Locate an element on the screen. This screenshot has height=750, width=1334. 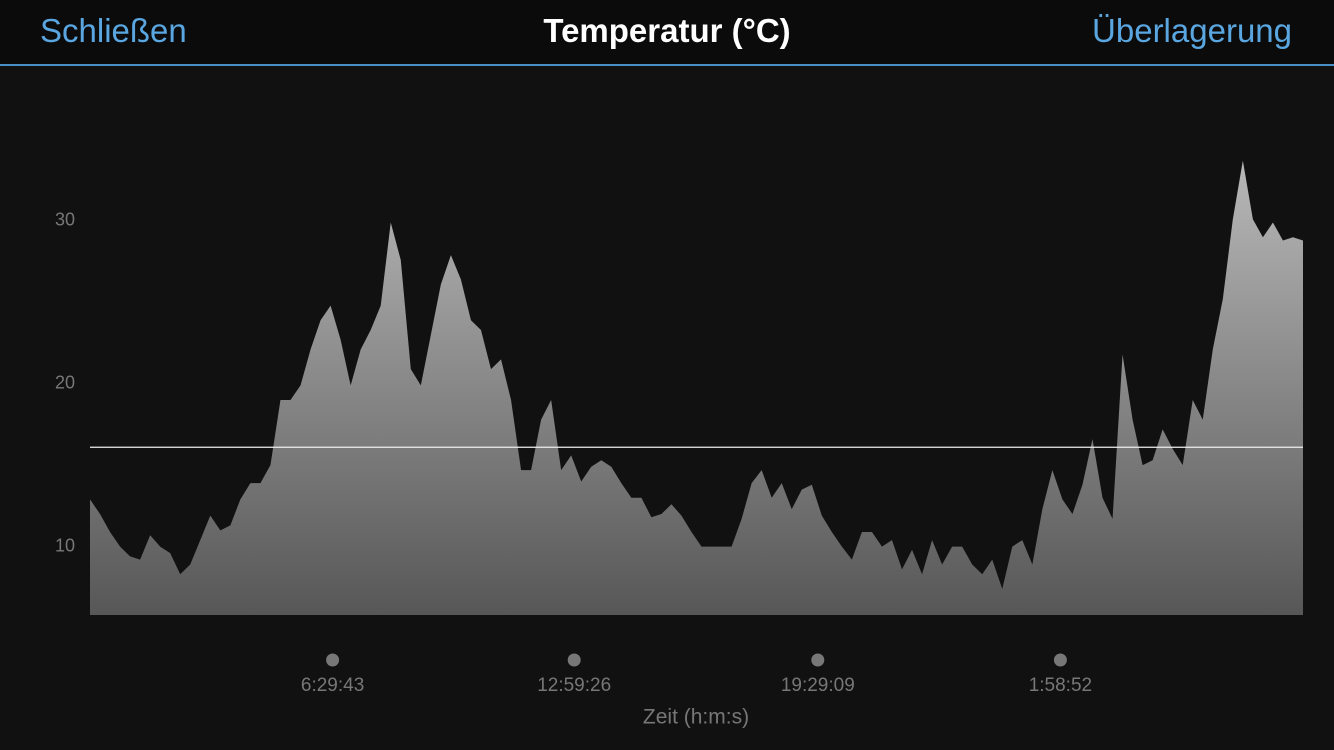
y-tick-label: 20 is located at coordinates (65, 383).